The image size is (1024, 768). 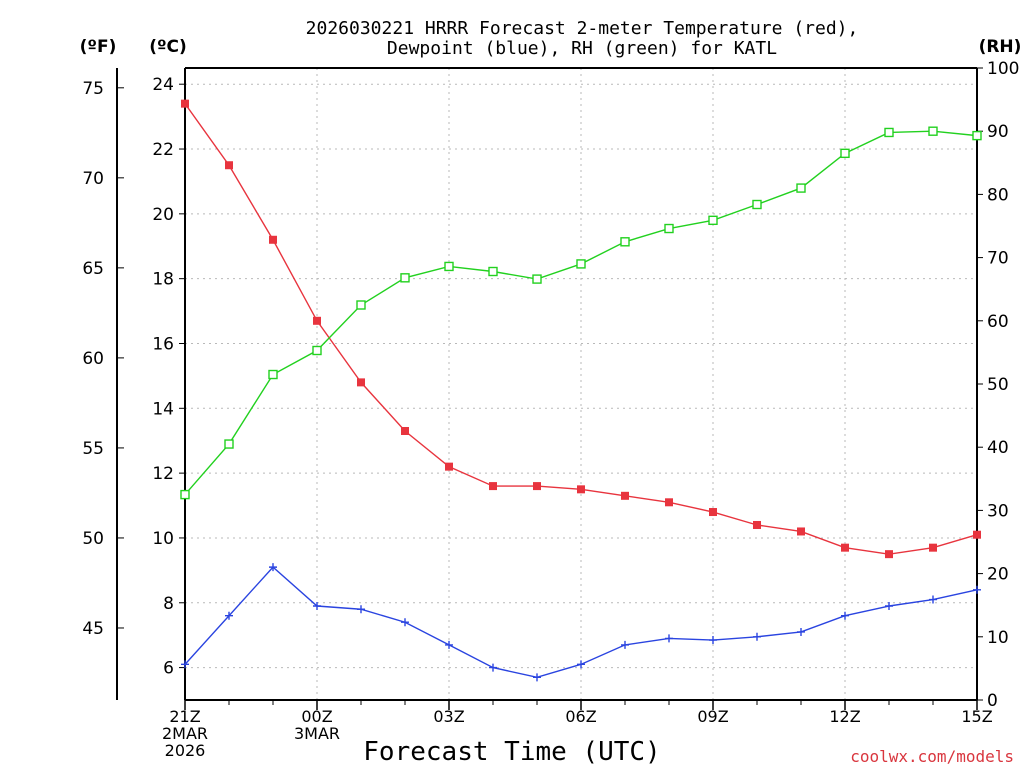 What do you see at coordinates (998, 638) in the screenshot?
I see `rh-tick-label: 10` at bounding box center [998, 638].